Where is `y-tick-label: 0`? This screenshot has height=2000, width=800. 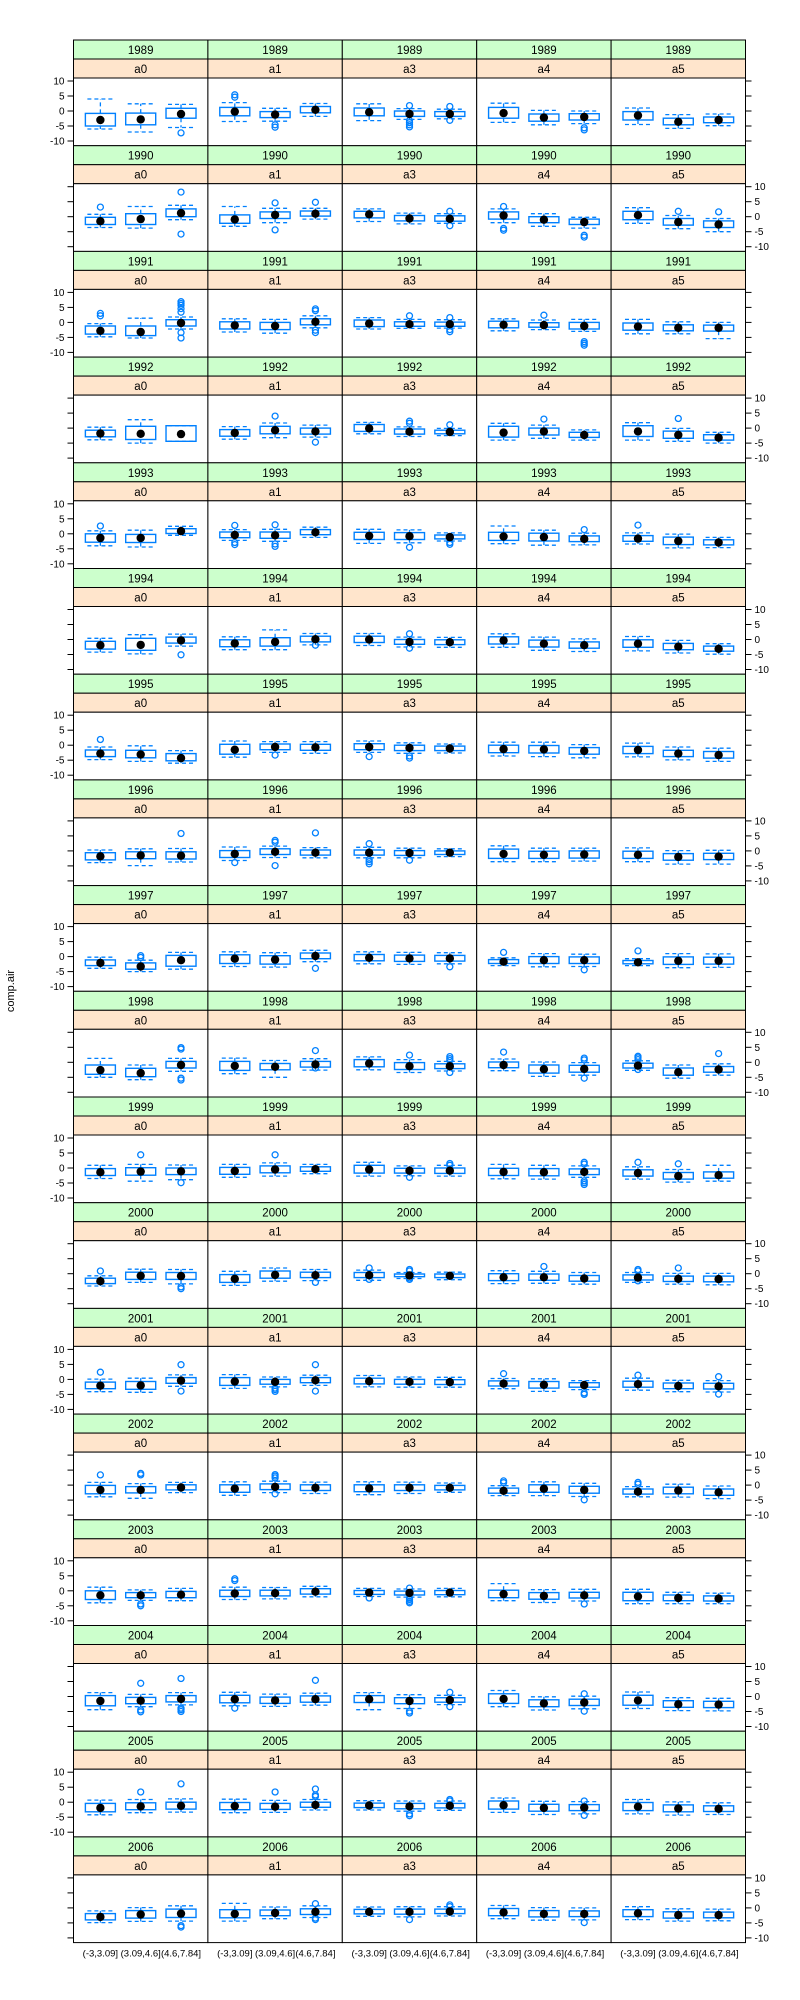 y-tick-label: 0 is located at coordinates (62, 957).